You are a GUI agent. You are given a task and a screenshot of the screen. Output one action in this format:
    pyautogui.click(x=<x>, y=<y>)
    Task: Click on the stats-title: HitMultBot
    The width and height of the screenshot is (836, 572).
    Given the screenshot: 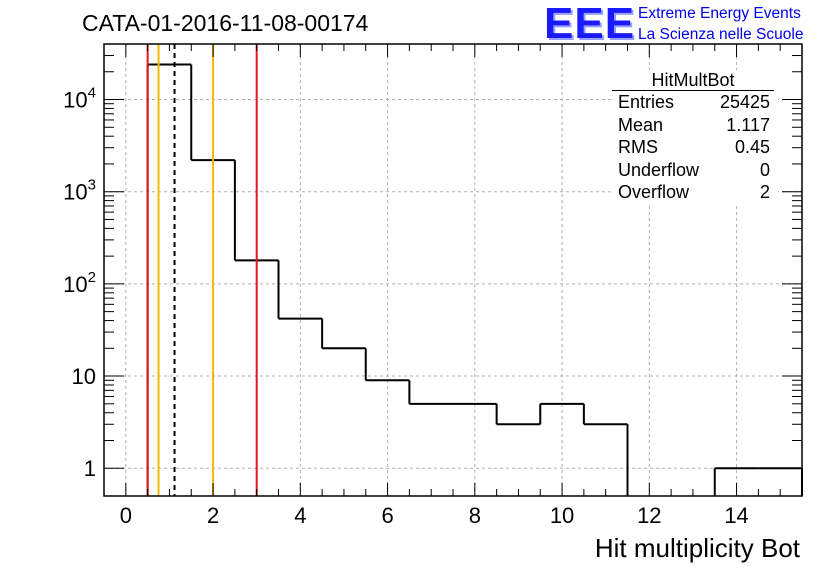 What is the action you would take?
    pyautogui.click(x=693, y=80)
    